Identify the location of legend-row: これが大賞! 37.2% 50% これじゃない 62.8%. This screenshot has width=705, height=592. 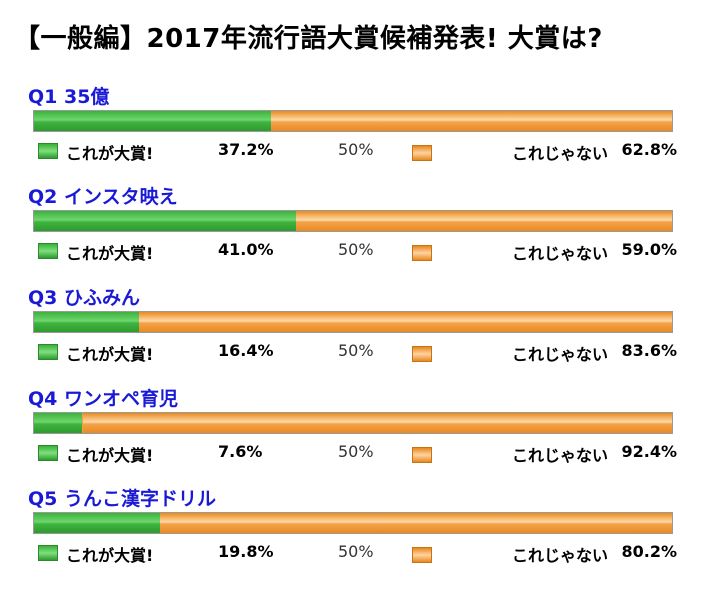
(352, 151).